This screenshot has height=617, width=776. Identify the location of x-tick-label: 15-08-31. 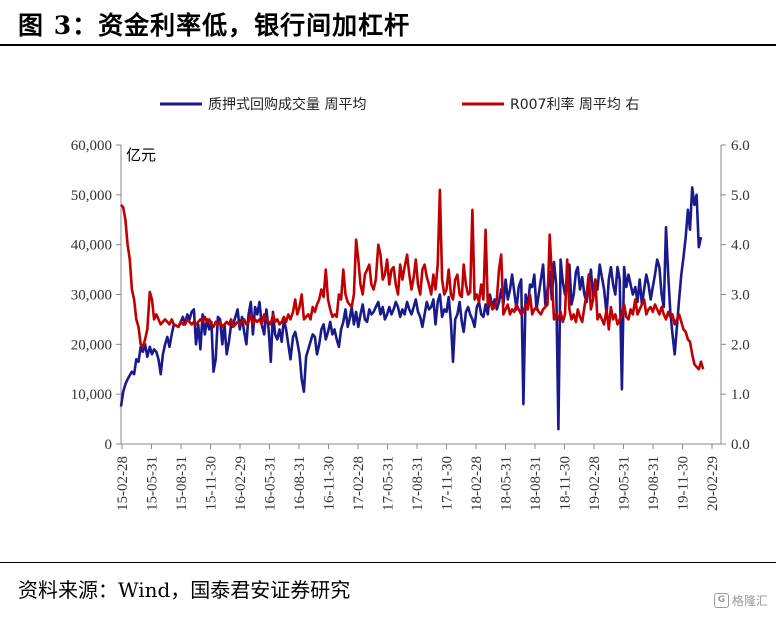
(182, 483).